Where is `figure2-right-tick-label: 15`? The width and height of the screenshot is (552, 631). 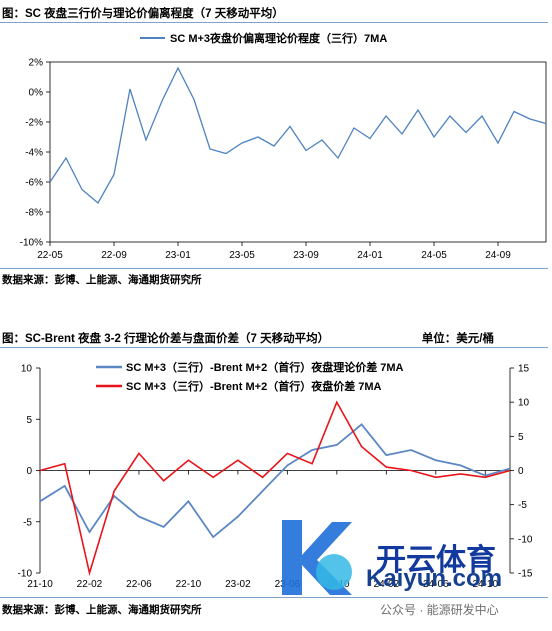 figure2-right-tick-label: 15 is located at coordinates (524, 369).